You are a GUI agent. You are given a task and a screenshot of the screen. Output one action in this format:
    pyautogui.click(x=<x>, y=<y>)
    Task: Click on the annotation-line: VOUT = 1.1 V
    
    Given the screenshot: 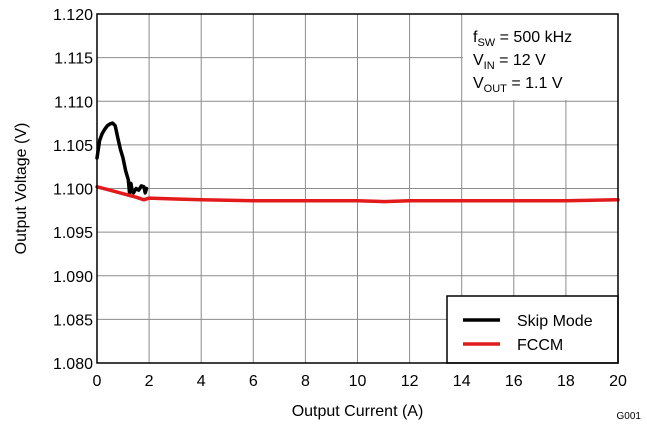 What is the action you would take?
    pyautogui.click(x=518, y=85)
    